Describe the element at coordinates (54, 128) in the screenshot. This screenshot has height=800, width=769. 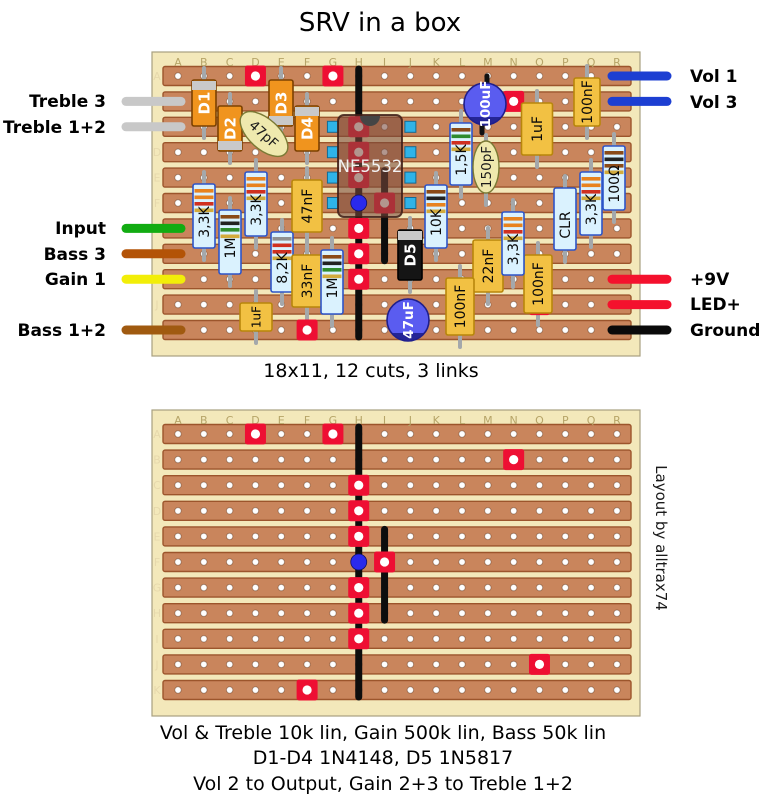
I see `label-treble-1-2: Treble 1+2` at that location.